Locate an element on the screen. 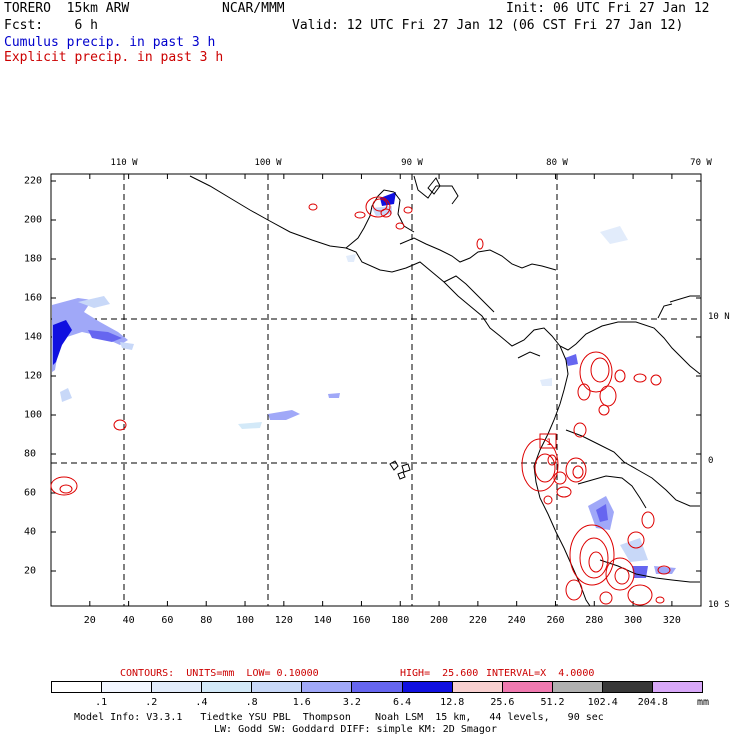  x-tick-label: 280 is located at coordinates (594, 620).